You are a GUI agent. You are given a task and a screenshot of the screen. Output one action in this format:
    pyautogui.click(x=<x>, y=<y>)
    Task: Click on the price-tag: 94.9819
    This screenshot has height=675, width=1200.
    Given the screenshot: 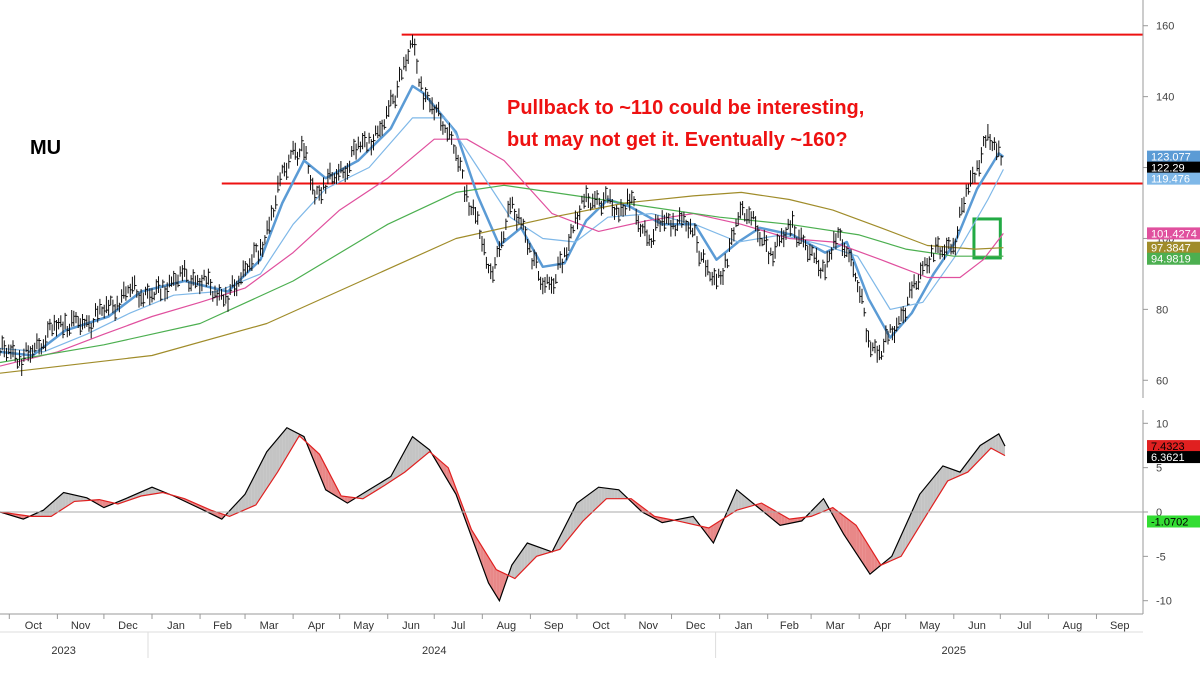 What is the action you would take?
    pyautogui.click(x=1173, y=259)
    